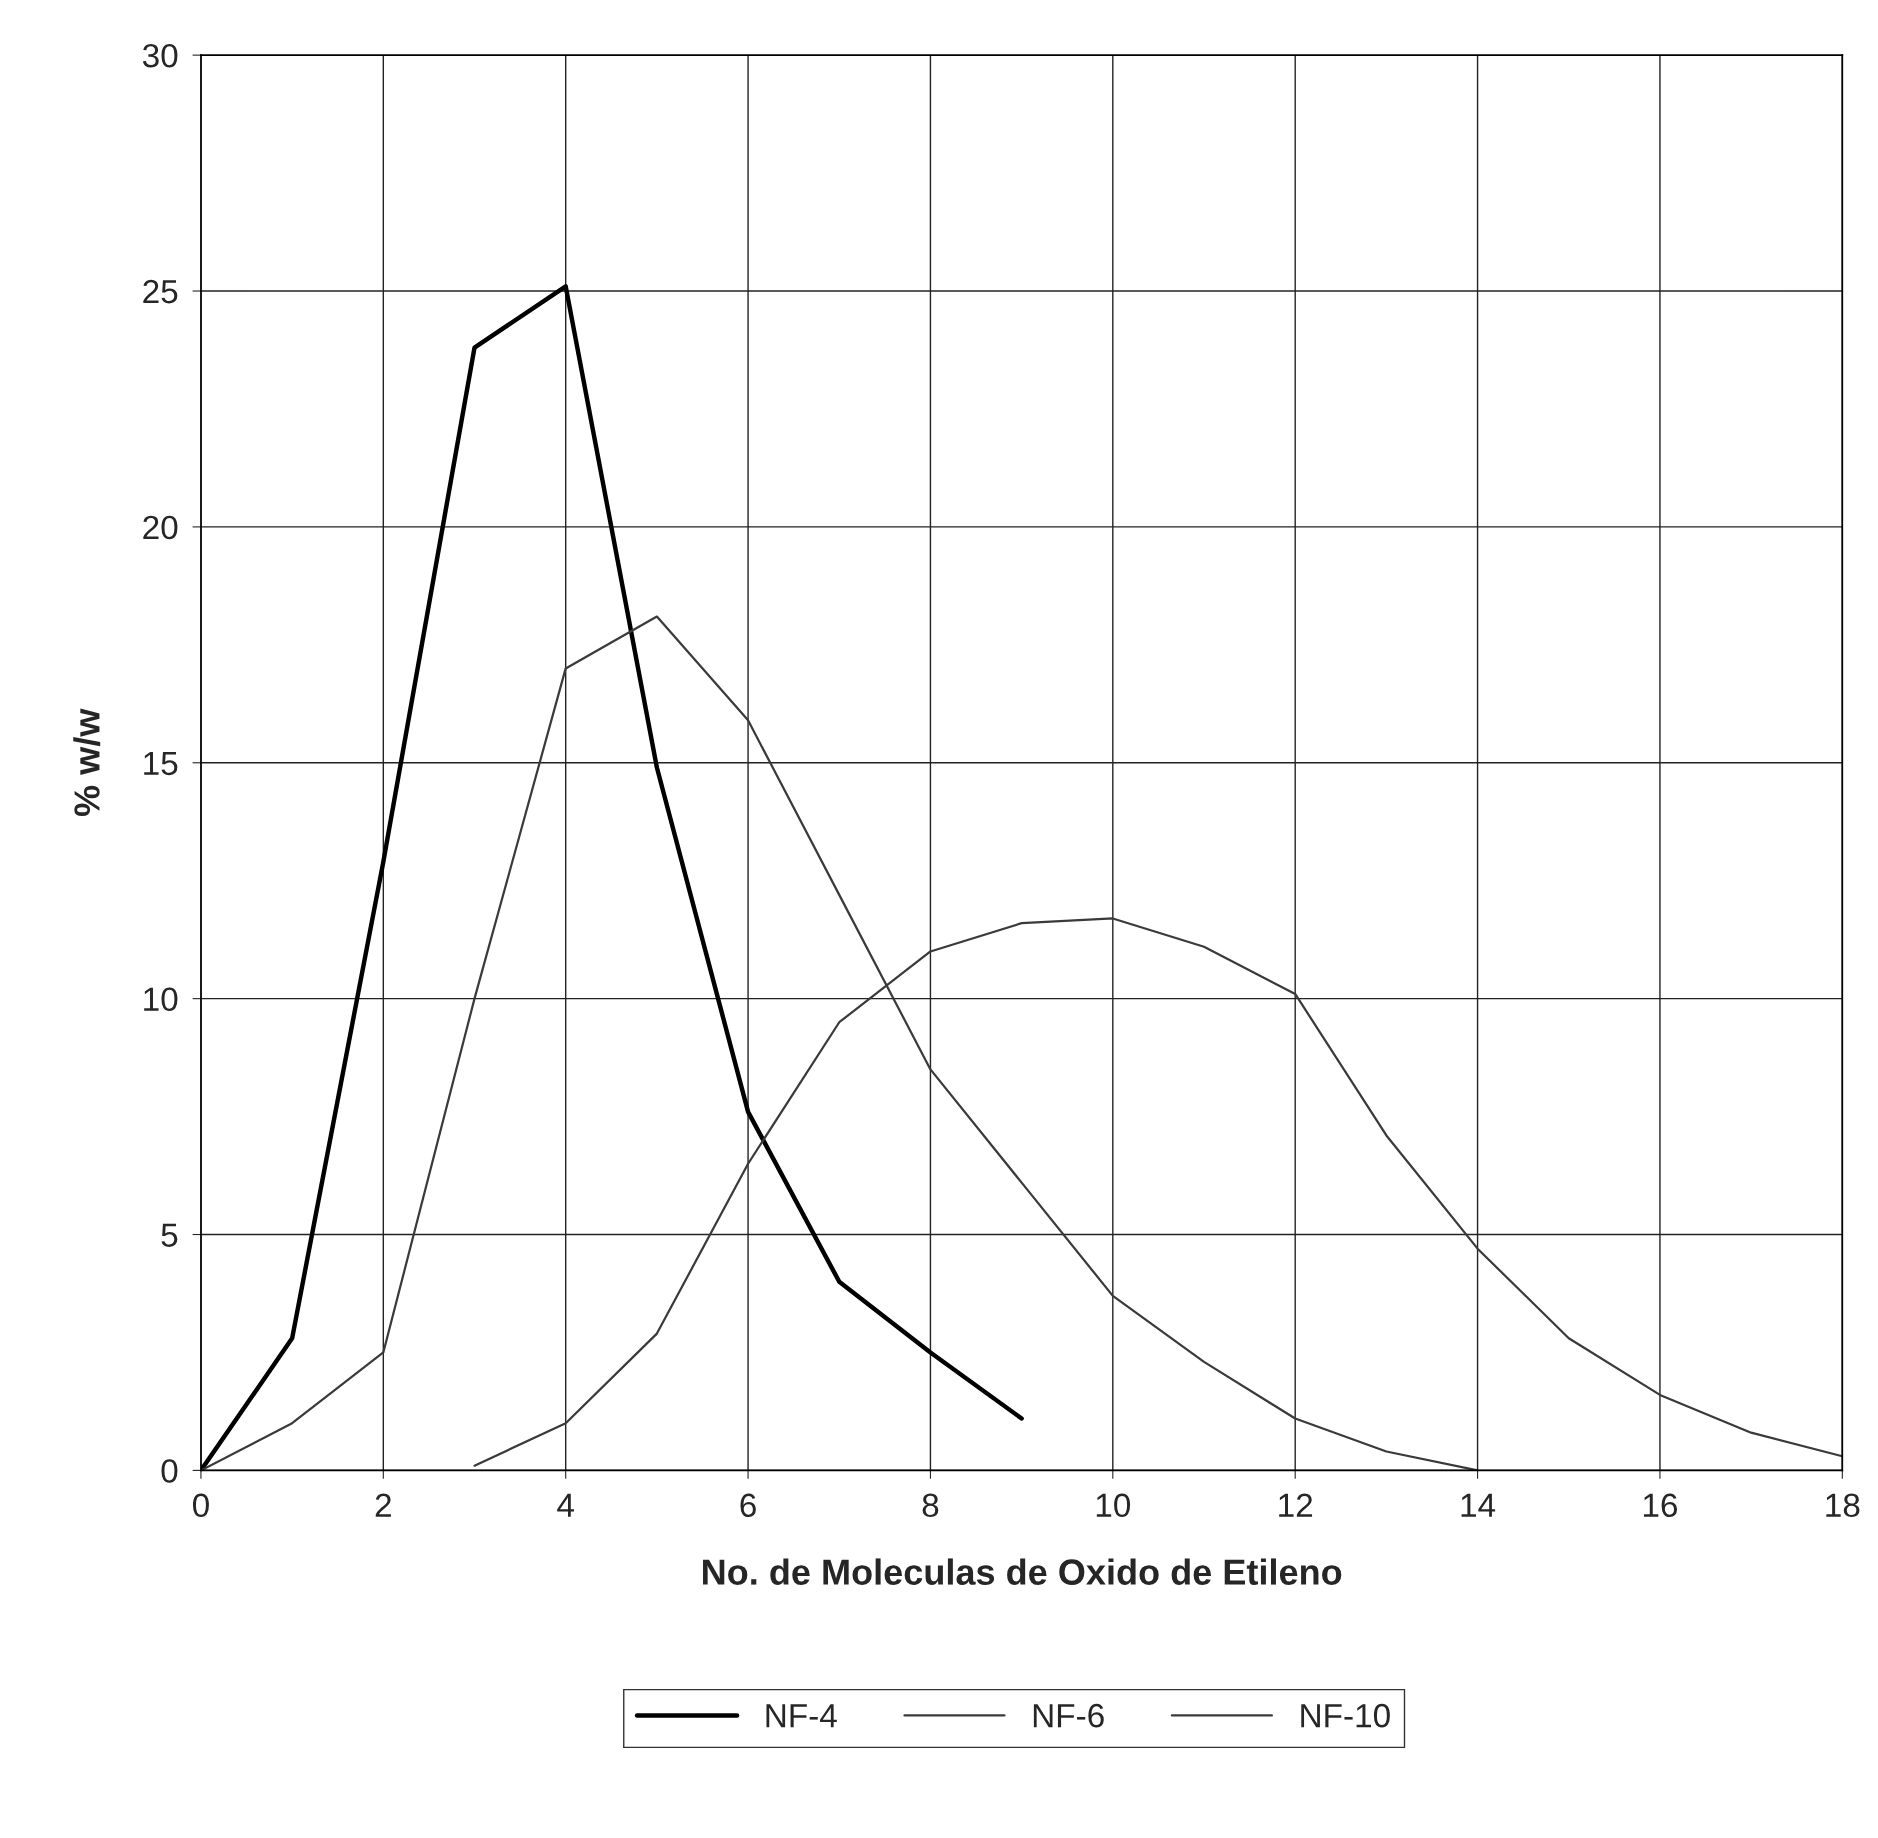  Describe the element at coordinates (87, 762) in the screenshot. I see `y-axis-title: % w/w` at that location.